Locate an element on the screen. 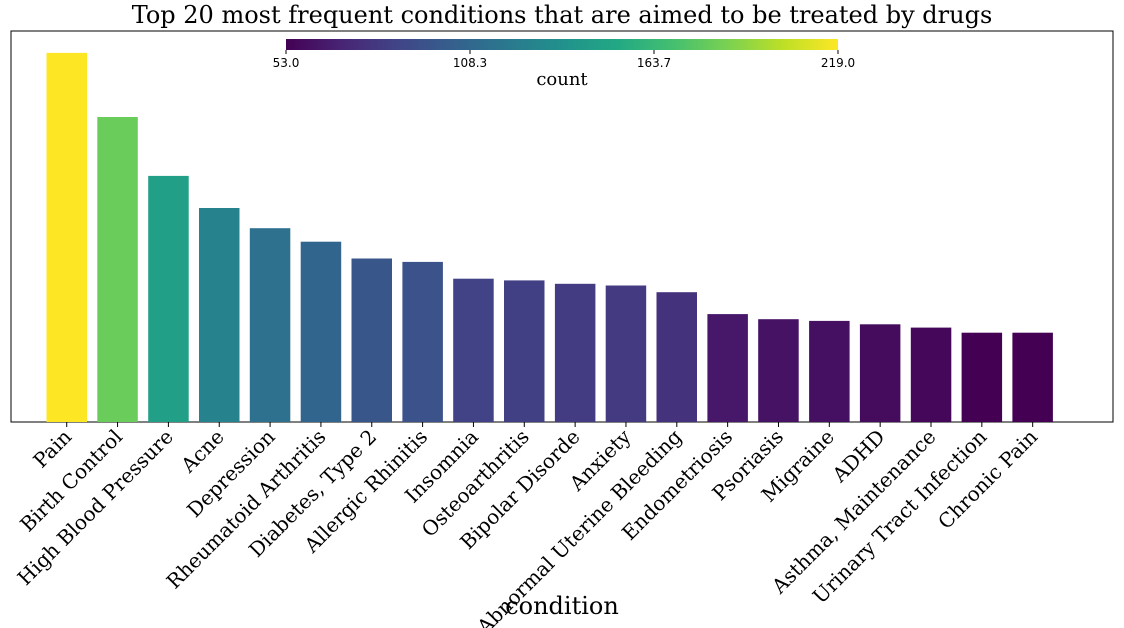 The image size is (1124, 628). colorbar-tick-label: 219.0 is located at coordinates (838, 63).